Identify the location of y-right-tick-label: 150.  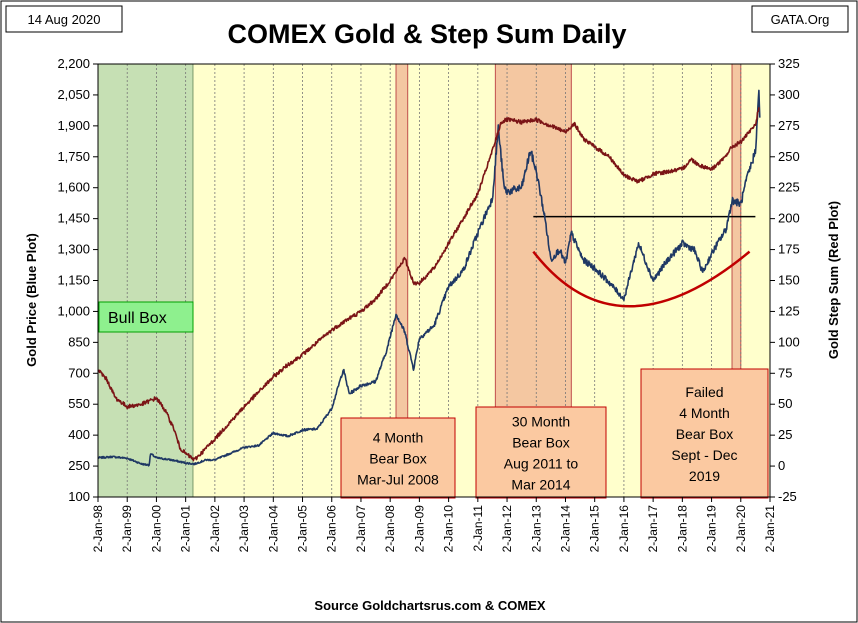
(789, 280).